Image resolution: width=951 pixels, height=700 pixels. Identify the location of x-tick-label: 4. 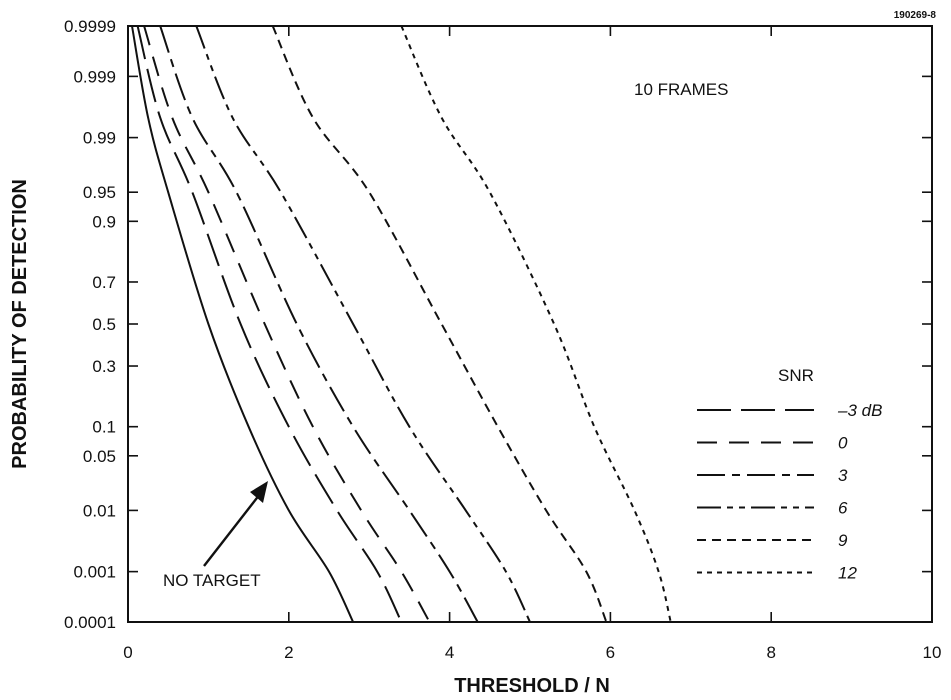
(449, 652).